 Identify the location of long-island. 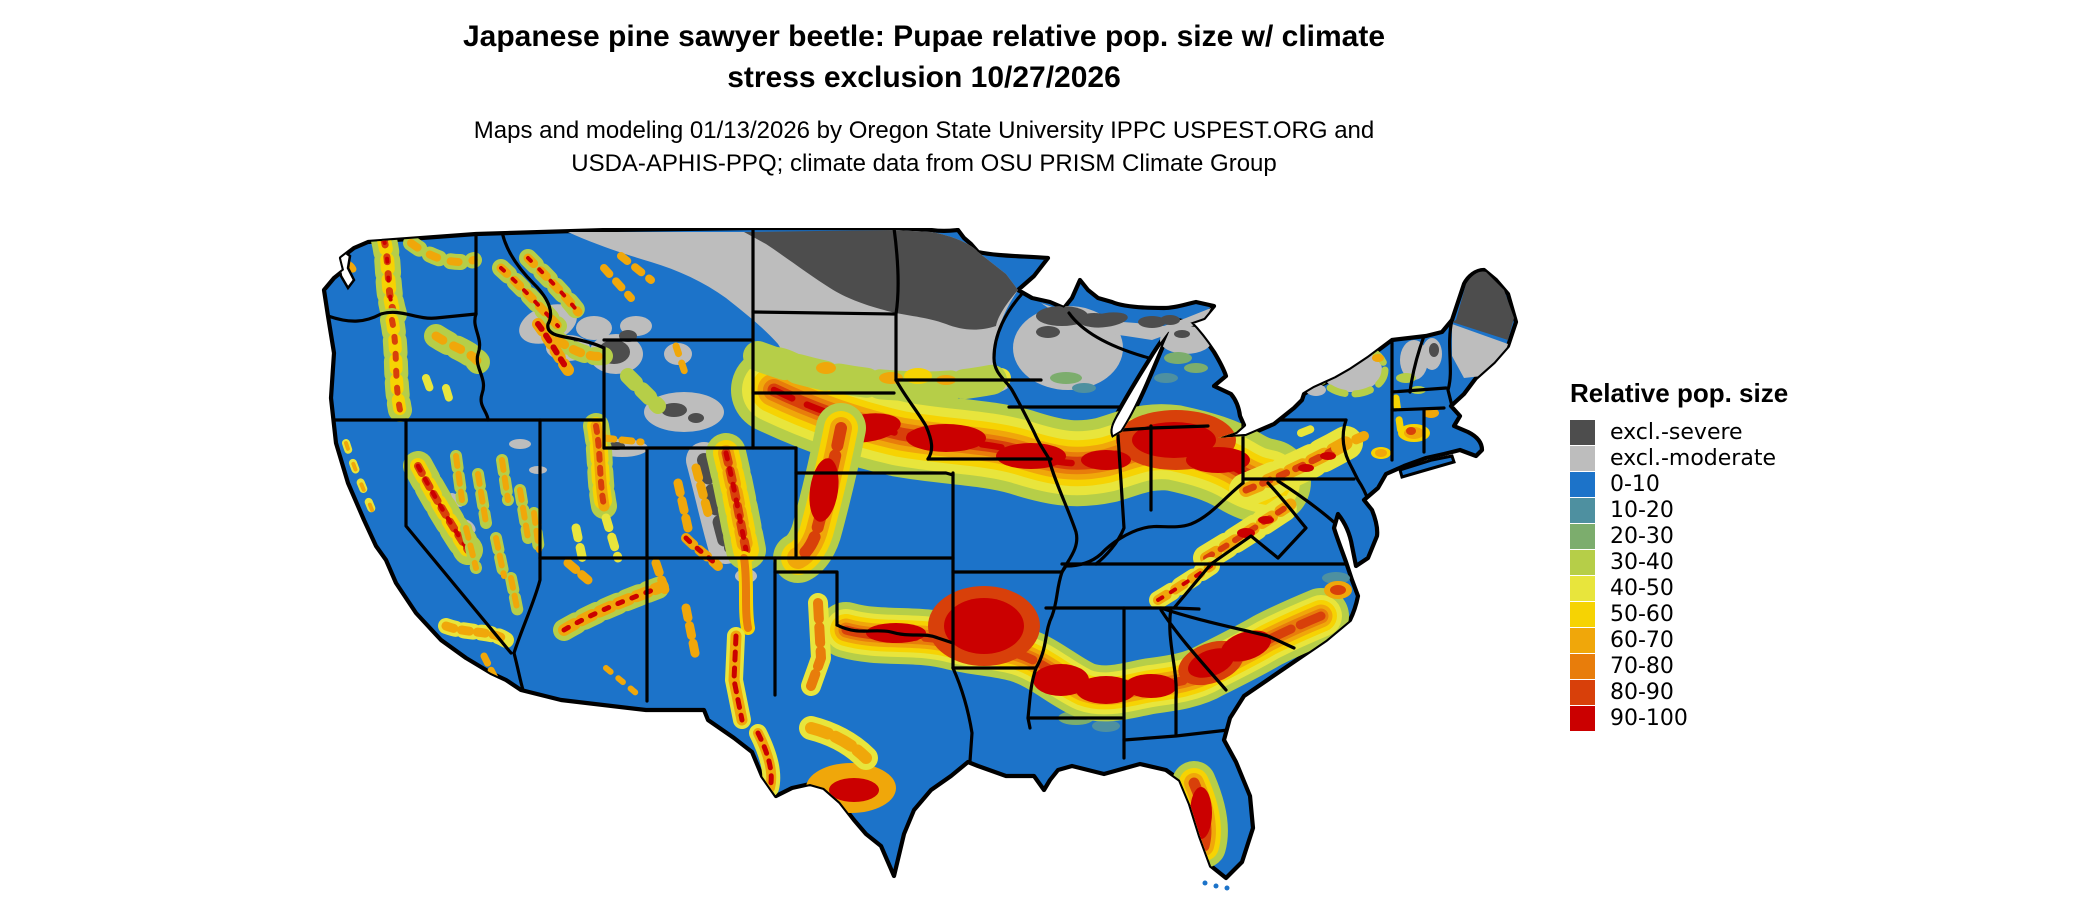
(1427, 466).